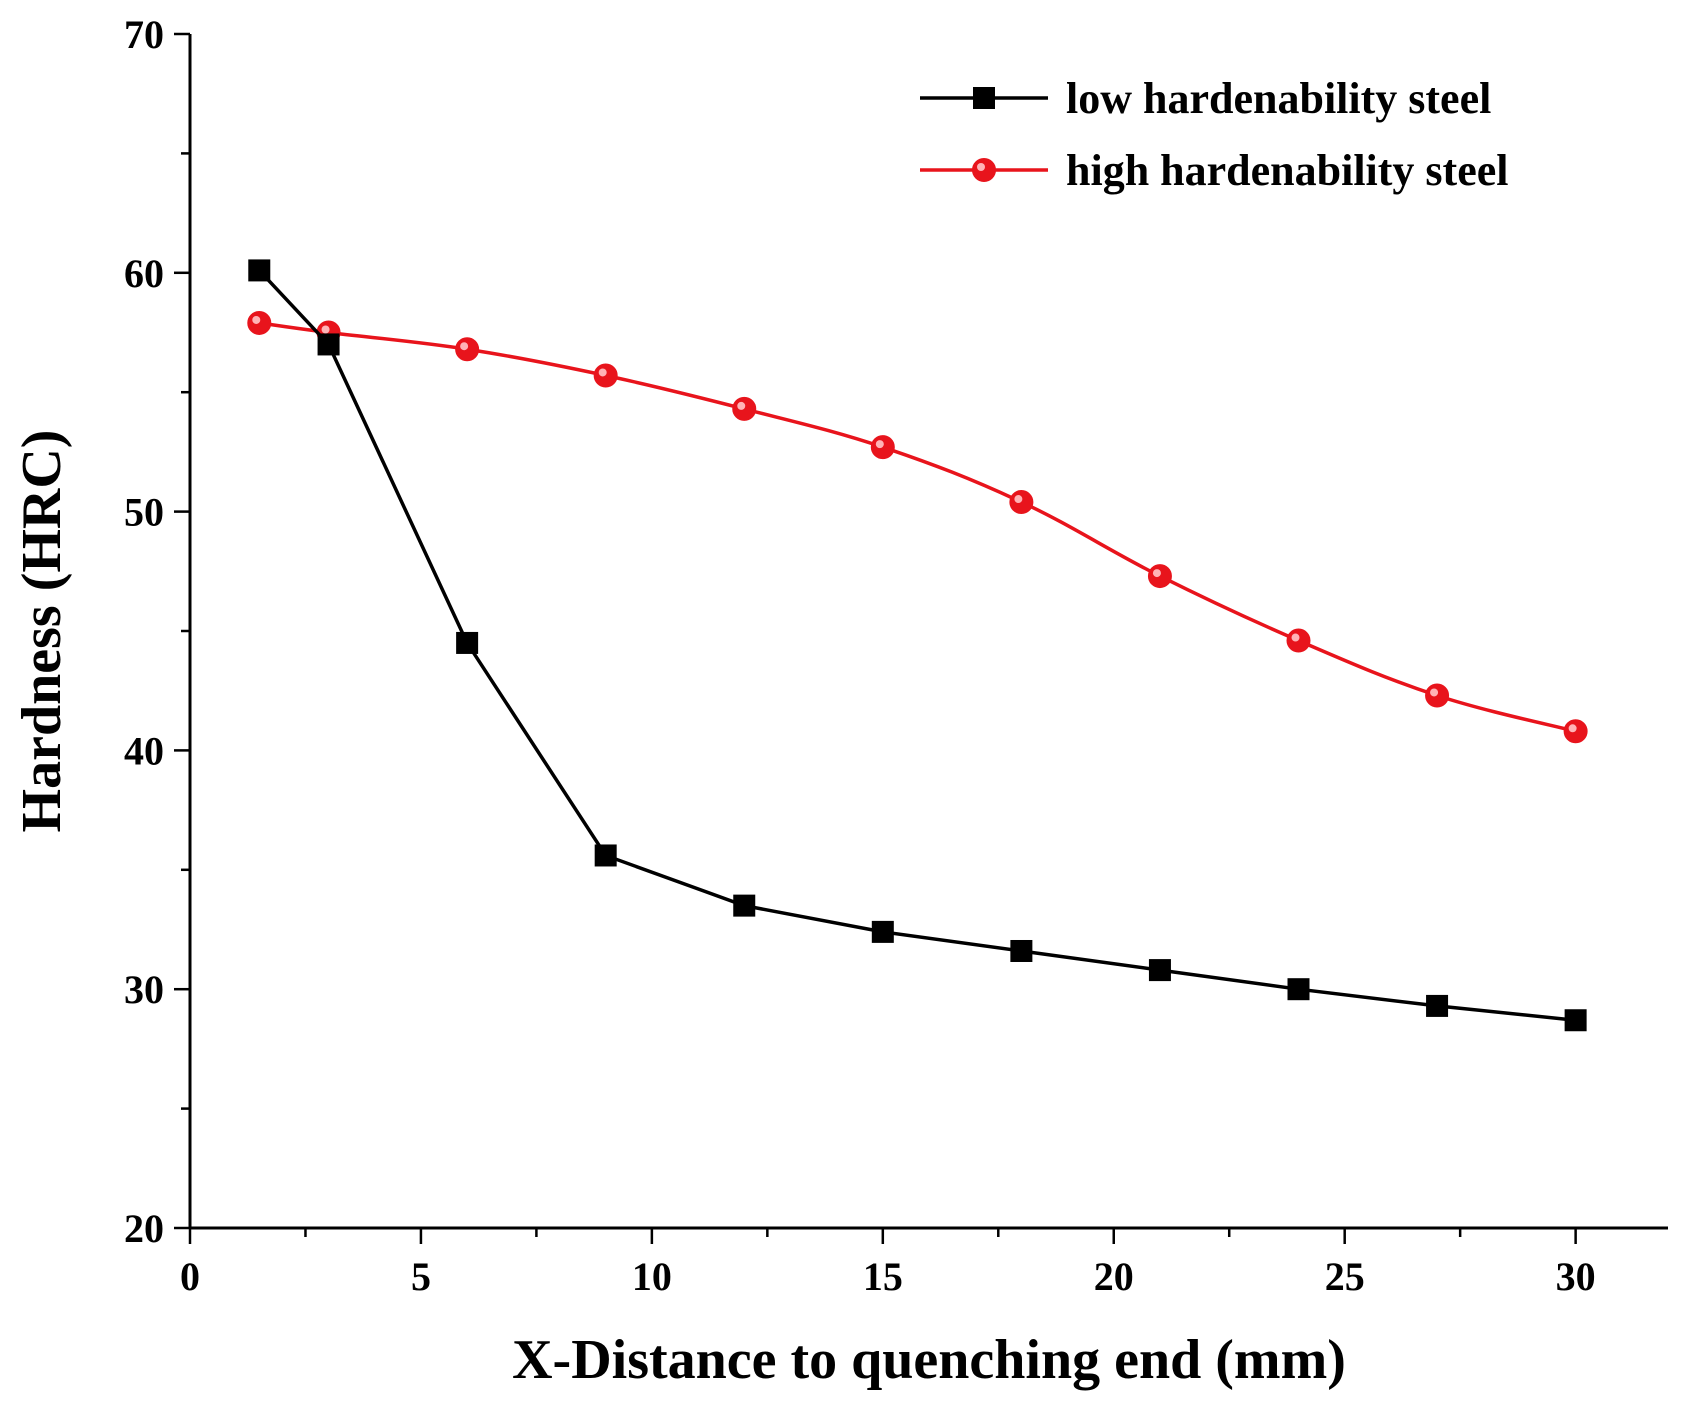  I want to click on legend-label: low hardenability steel, so click(1278, 98).